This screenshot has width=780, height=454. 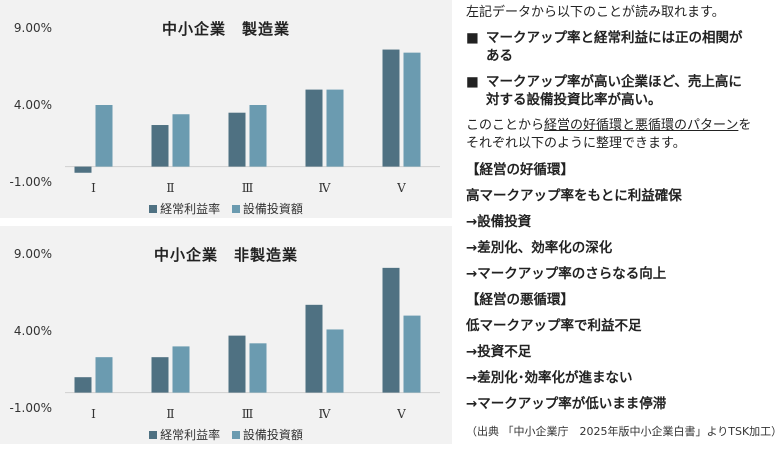 I want to click on chart-title: 中小企業 製造業, so click(x=225, y=29).